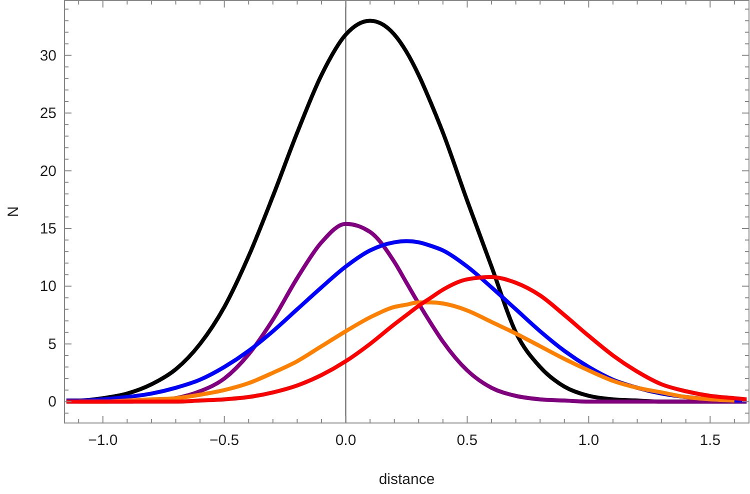 This screenshot has width=750, height=494. Describe the element at coordinates (103, 440) in the screenshot. I see `x-tick-label: −1.0` at that location.